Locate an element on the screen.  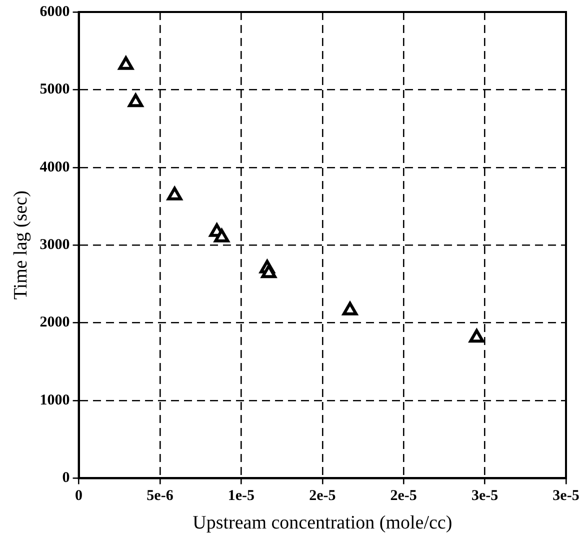
y-tick-label: 3000 is located at coordinates (55, 244).